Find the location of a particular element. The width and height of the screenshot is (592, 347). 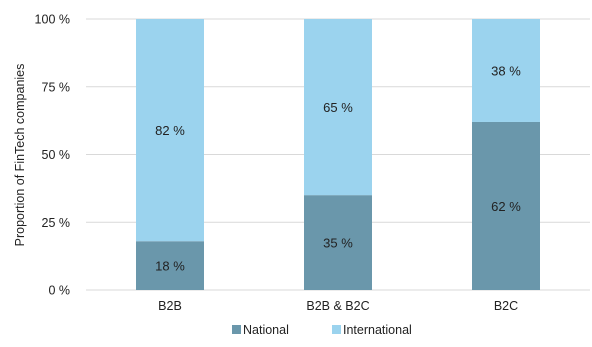

legend-label: International is located at coordinates (377, 330).